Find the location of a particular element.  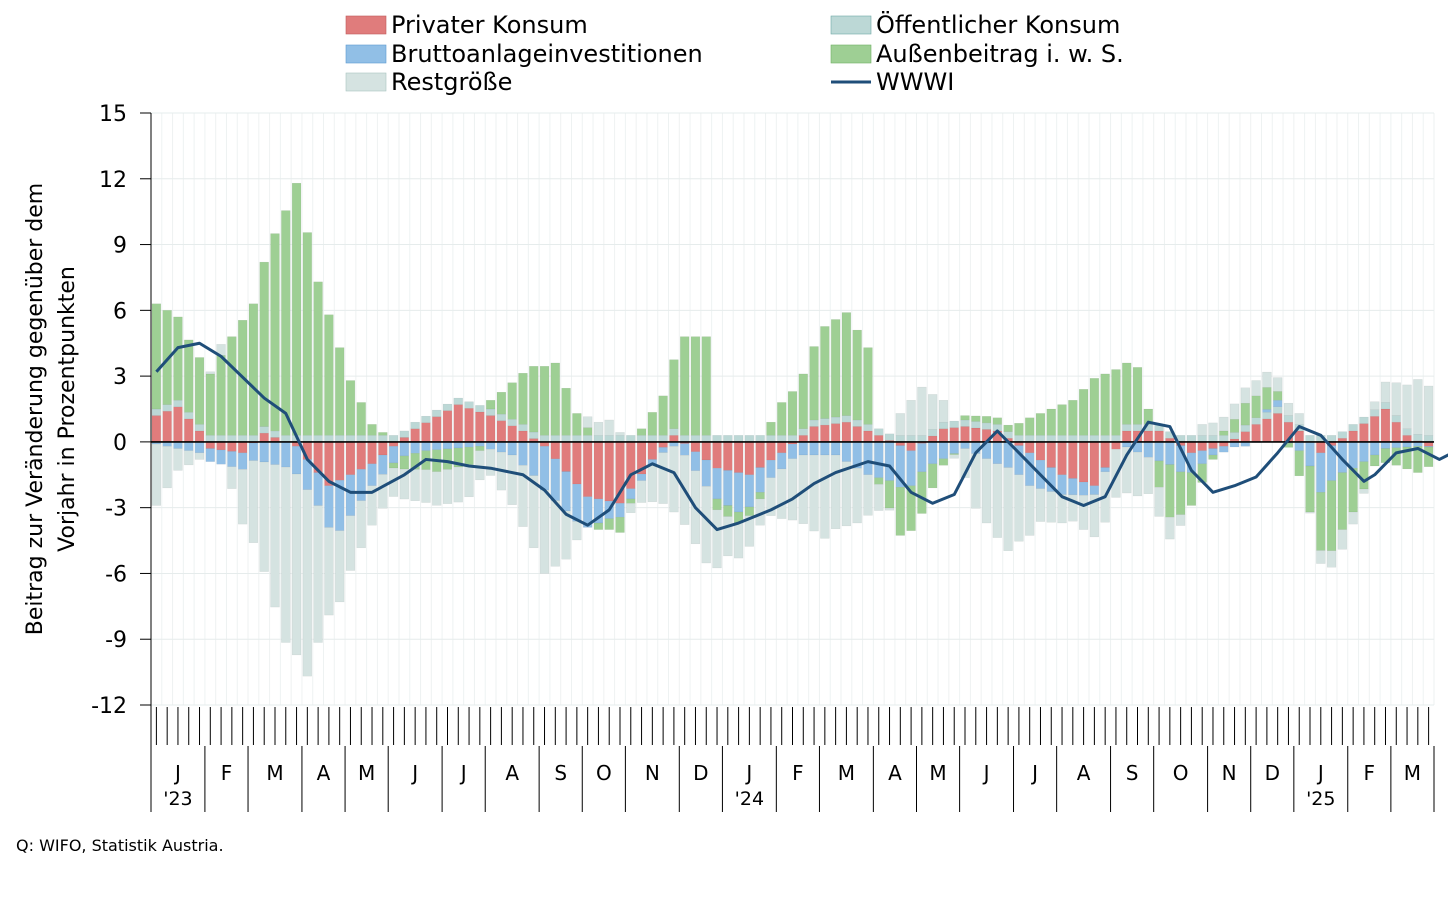

legend-swatch-bruttoanlageinvestitionen is located at coordinates (366, 54).